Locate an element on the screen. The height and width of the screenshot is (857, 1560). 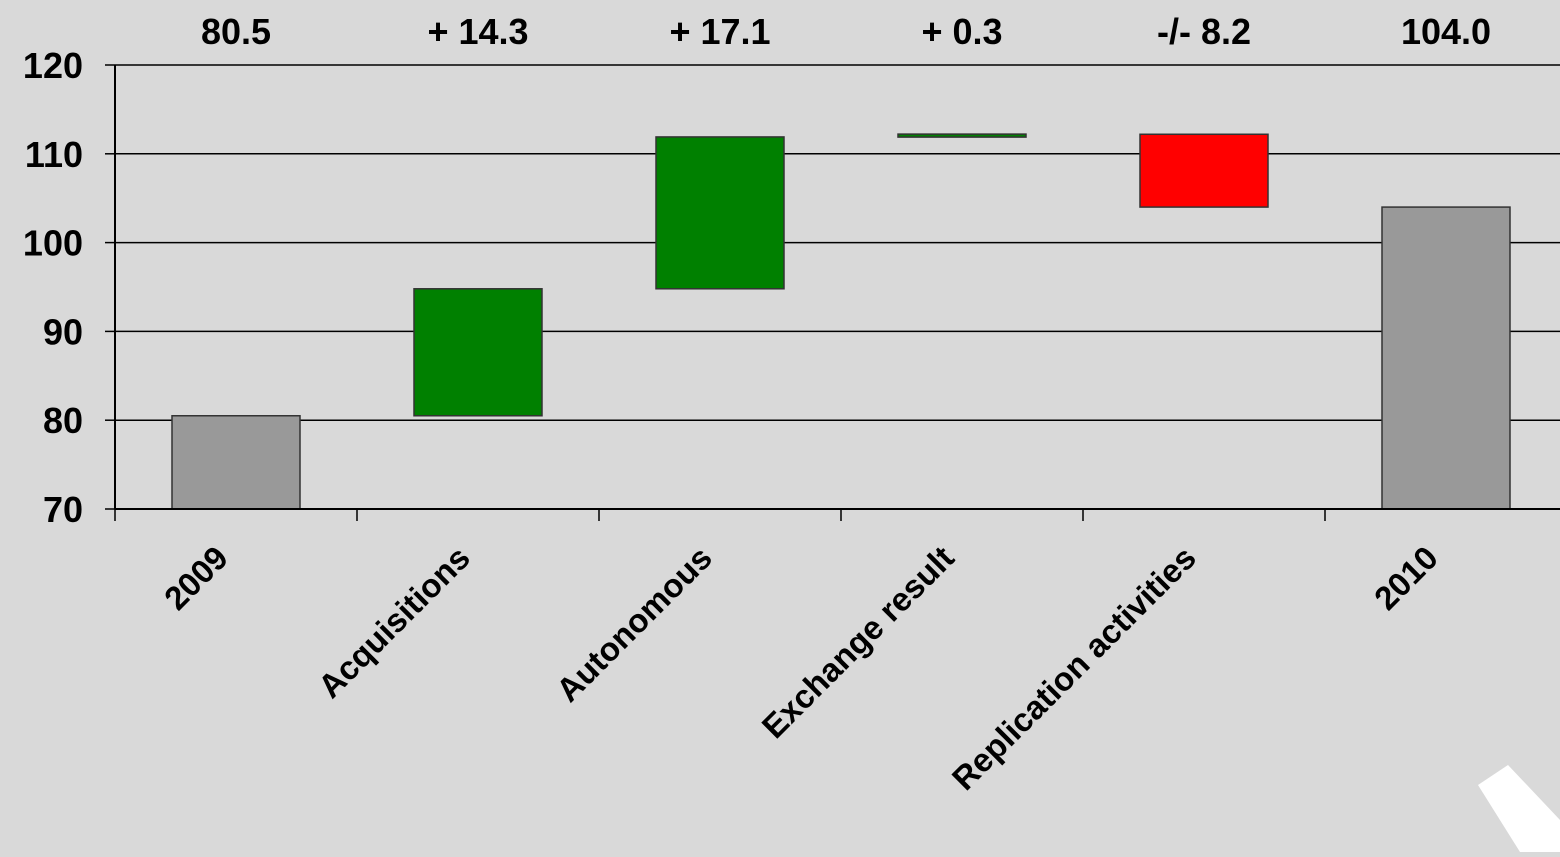
y-tick-label: 100 is located at coordinates (53, 243).